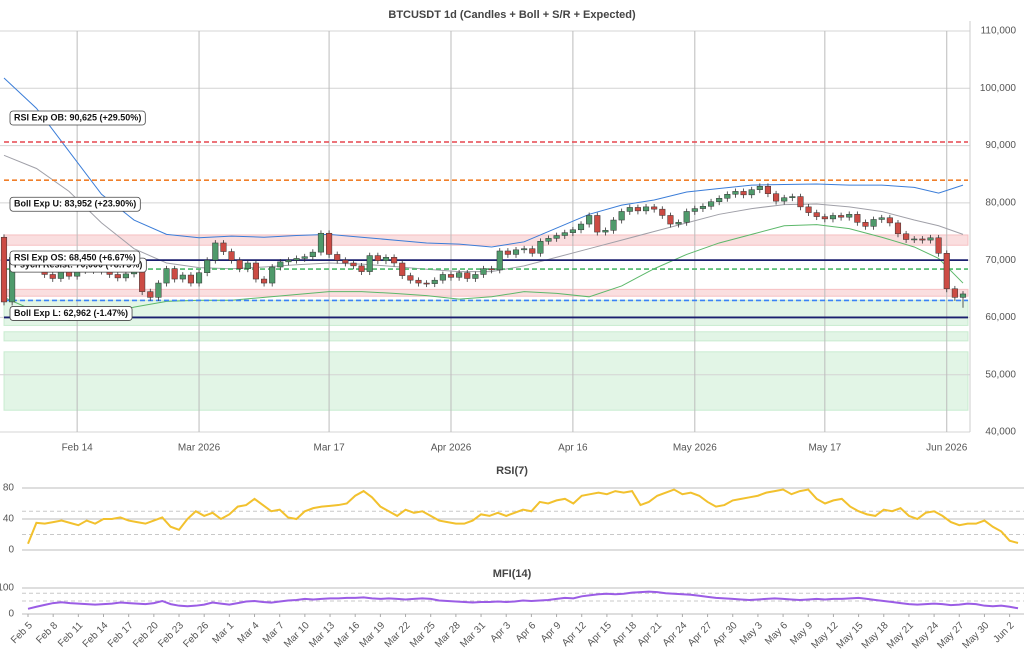 The image size is (1024, 662). What do you see at coordinates (824, 635) in the screenshot?
I see `x-tick-label: May 12` at bounding box center [824, 635].